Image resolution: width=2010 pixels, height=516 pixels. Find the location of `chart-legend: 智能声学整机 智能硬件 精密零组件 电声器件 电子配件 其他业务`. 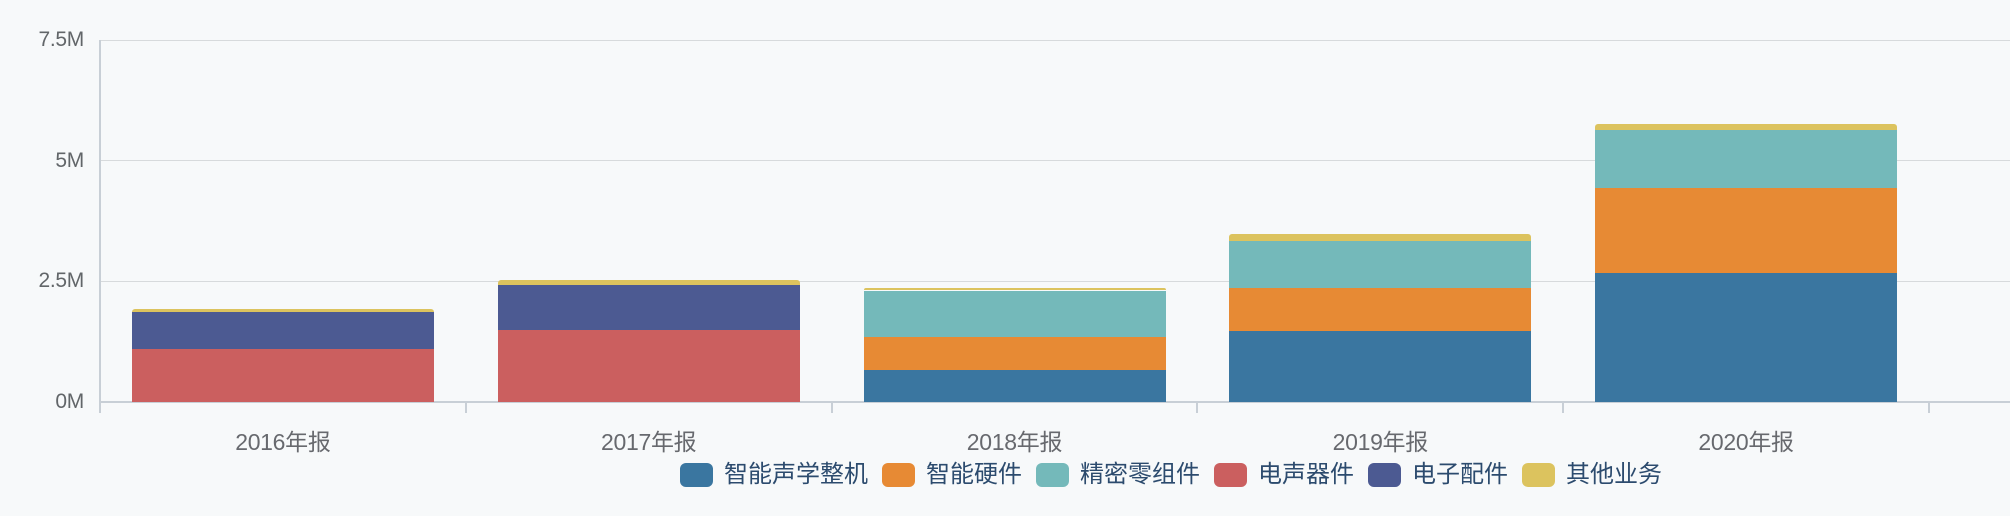

chart-legend: 智能声学整机 智能硬件 精密零组件 电声器件 电子配件 其他业务 is located at coordinates (1171, 475).